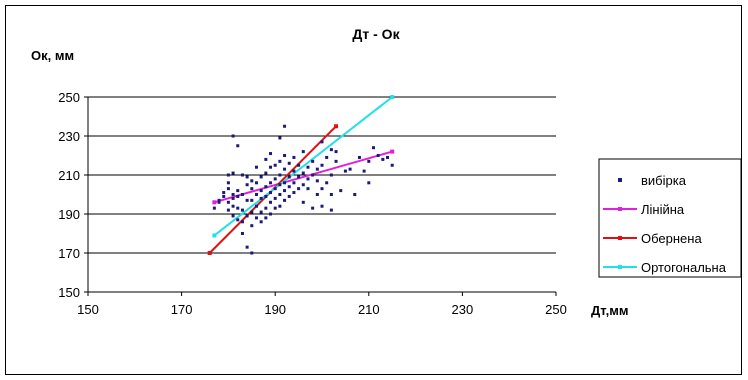 Image resolution: width=748 pixels, height=380 pixels. I want to click on y-tick-label-4: 230, so click(69, 136).